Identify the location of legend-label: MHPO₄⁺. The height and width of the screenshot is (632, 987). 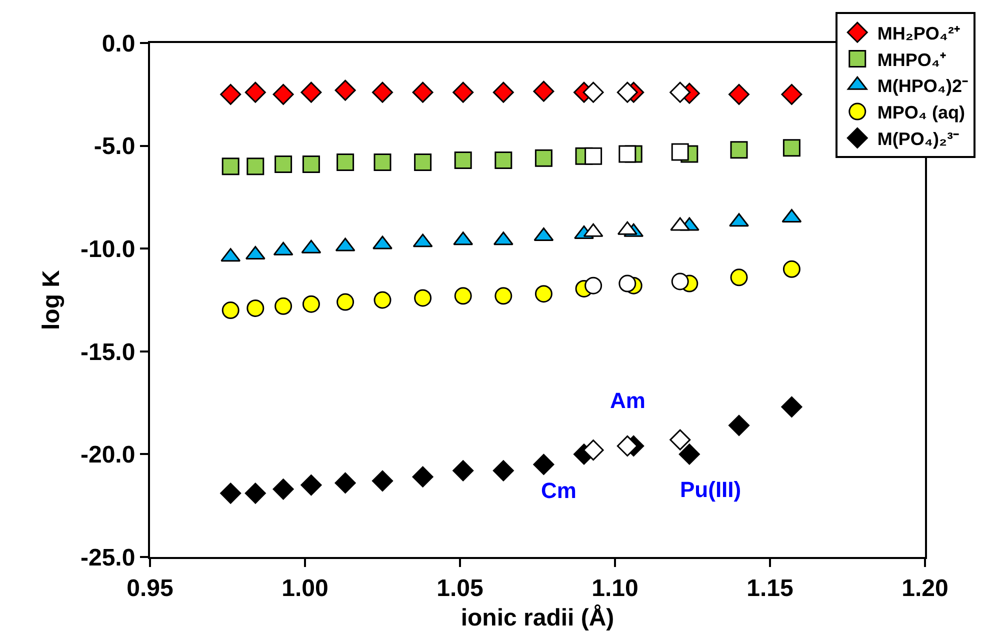
(911, 60).